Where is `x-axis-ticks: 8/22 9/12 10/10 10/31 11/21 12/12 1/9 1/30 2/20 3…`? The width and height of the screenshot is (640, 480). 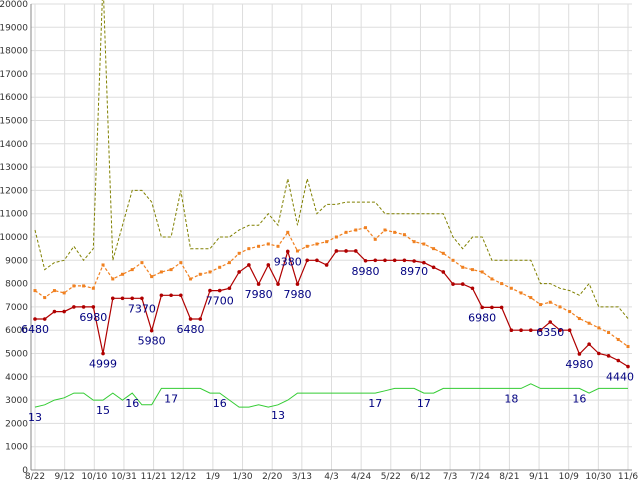 x-axis-ticks: 8/22 9/12 10/10 10/31 11/21 12/12 1/9 1/30 2/20 3… is located at coordinates (331, 476).